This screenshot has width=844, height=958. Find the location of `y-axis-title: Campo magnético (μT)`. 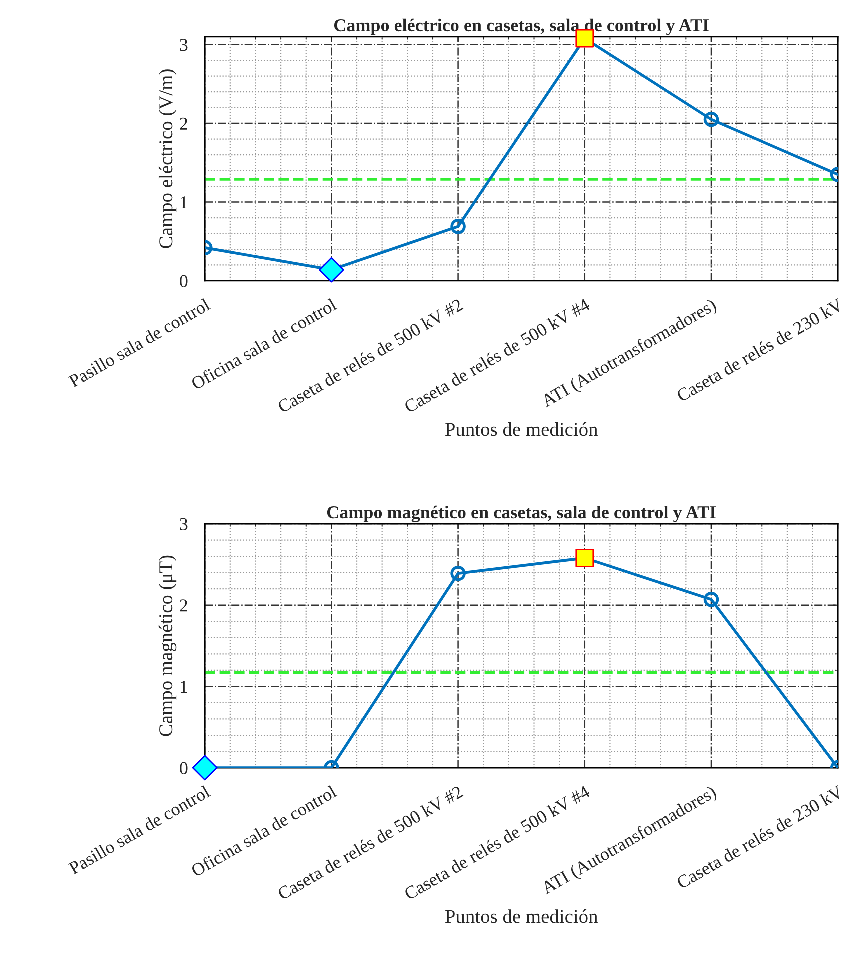

y-axis-title: Campo magnético (μT) is located at coordinates (167, 646).